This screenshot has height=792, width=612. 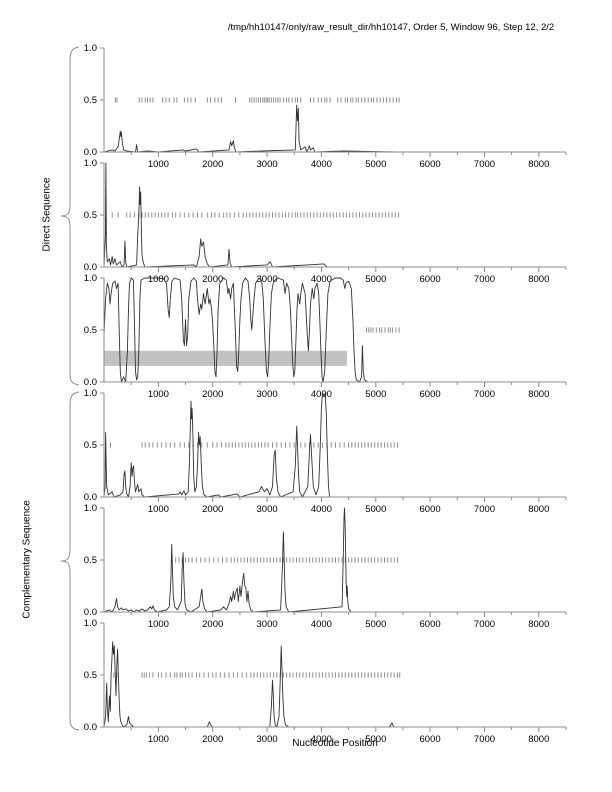 What do you see at coordinates (47, 214) in the screenshot?
I see `group-label-direct-sequence: Direct Sequence` at bounding box center [47, 214].